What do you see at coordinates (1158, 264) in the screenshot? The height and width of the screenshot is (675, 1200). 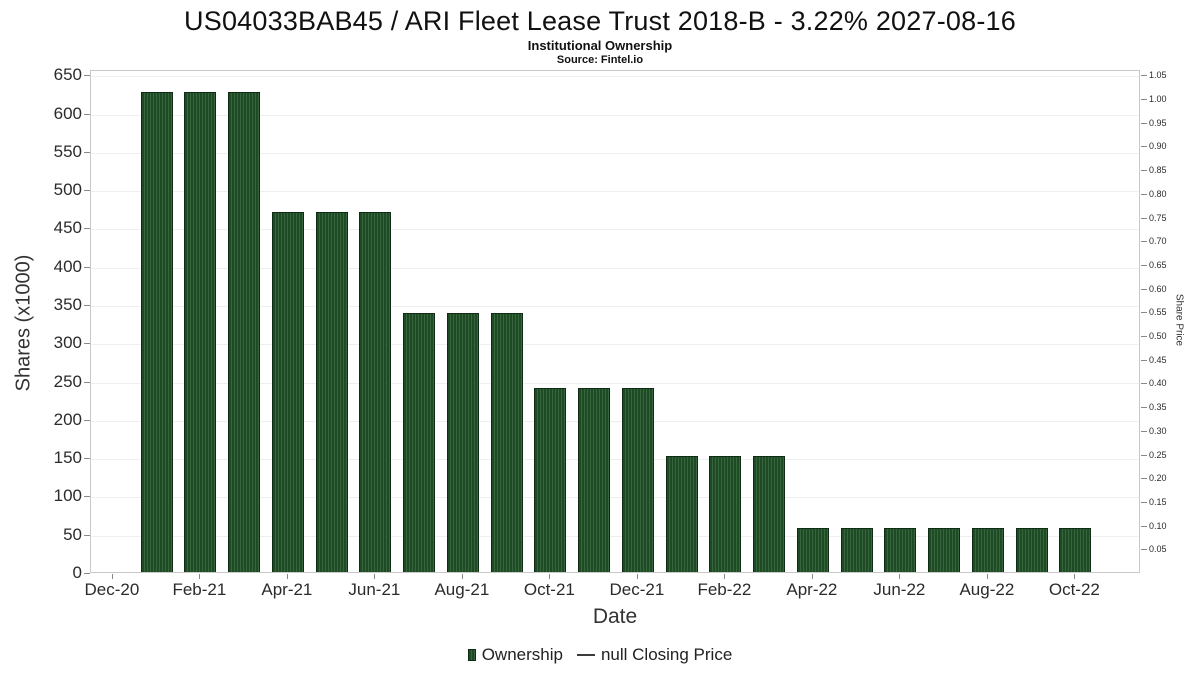 I see `y-axis-right-tick-label: 0.65` at bounding box center [1158, 264].